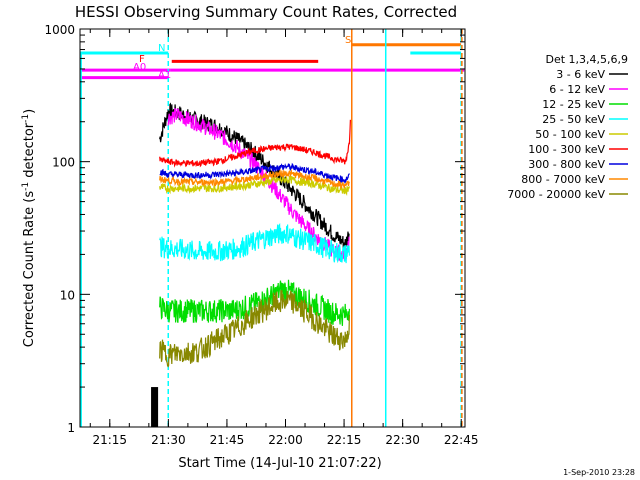 The image size is (640, 480). What do you see at coordinates (63, 163) in the screenshot?
I see `y-tick-label: 100` at bounding box center [63, 163].